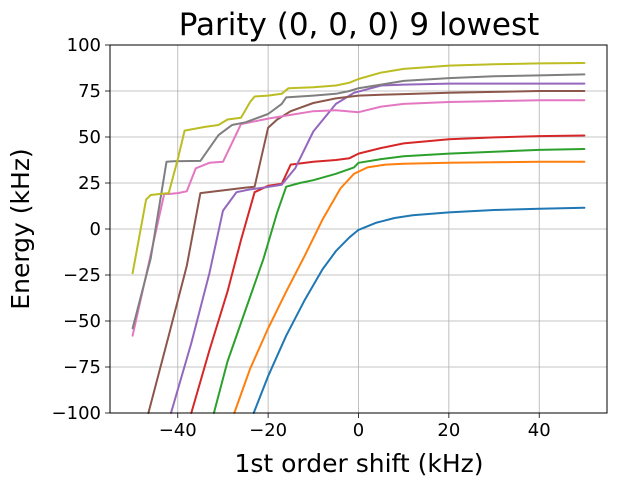  What do you see at coordinates (178, 430) in the screenshot?
I see `x-tick-label: −40` at bounding box center [178, 430].